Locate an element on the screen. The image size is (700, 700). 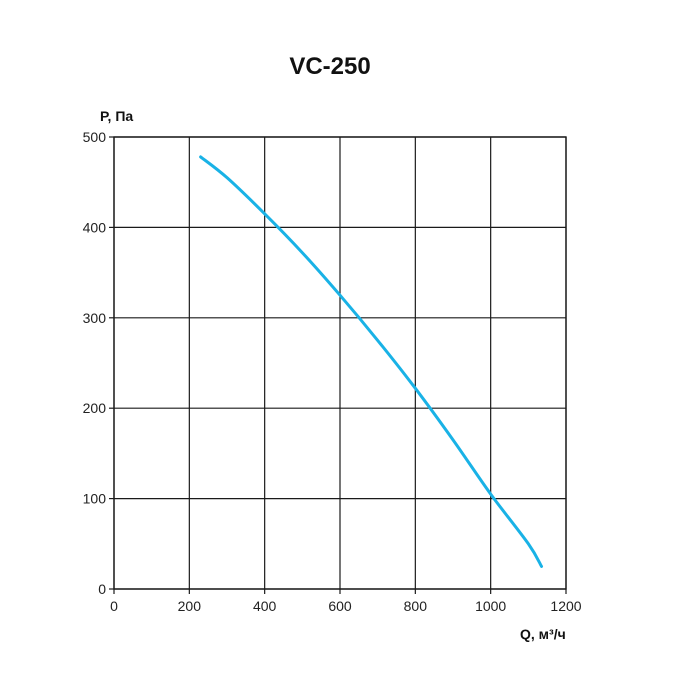
y-tick-label: 100 is located at coordinates (95, 499).